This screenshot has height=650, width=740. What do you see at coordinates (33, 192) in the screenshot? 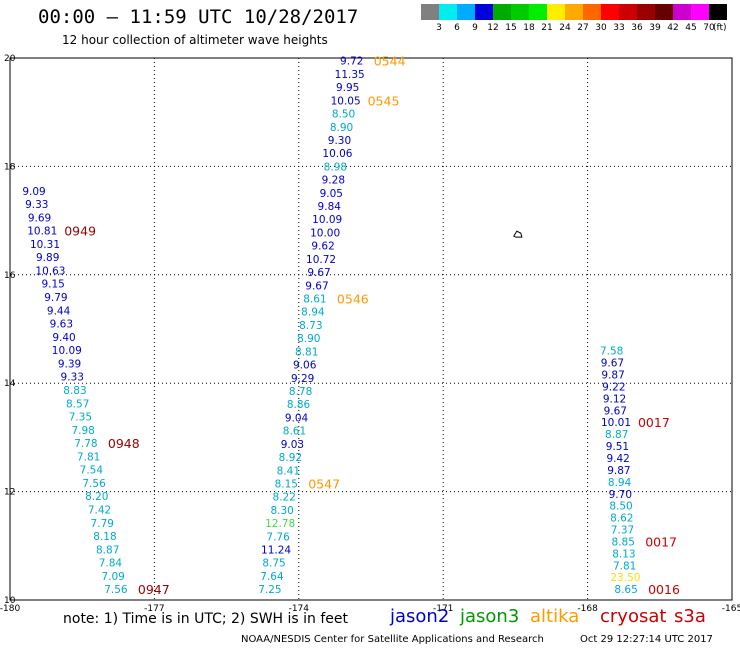
I see `wave-height-value: 9.09` at bounding box center [33, 192].